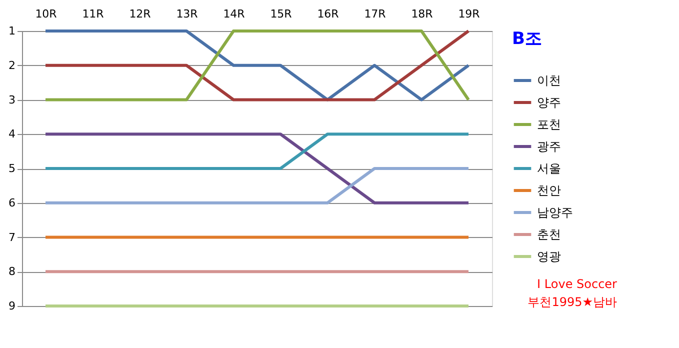 The width and height of the screenshot is (679, 348). What do you see at coordinates (140, 14) in the screenshot?
I see `x-tick-label: 12R` at bounding box center [140, 14].